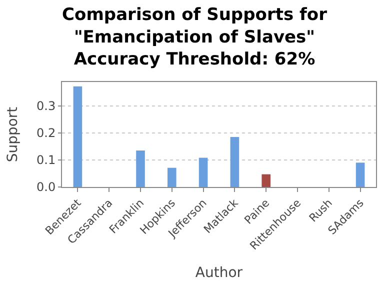 The width and height of the screenshot is (389, 289). What do you see at coordinates (219, 272) in the screenshot?
I see `x-axis-title: Author` at bounding box center [219, 272].